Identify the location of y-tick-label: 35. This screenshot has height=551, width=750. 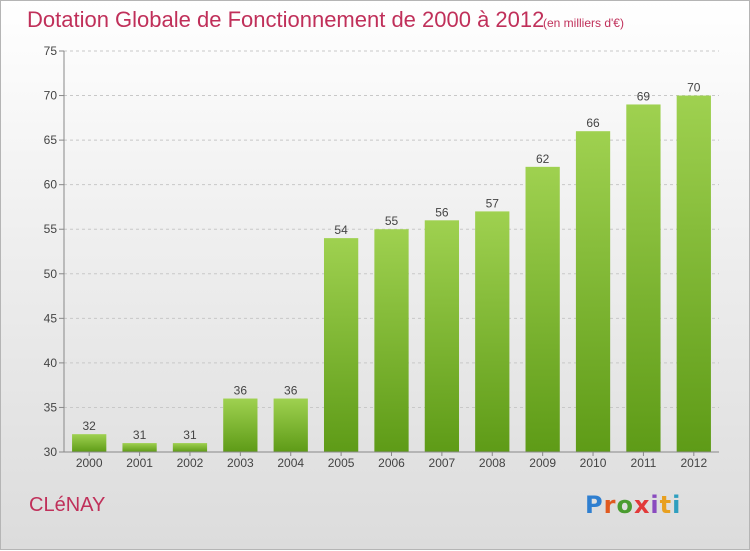
(51, 407).